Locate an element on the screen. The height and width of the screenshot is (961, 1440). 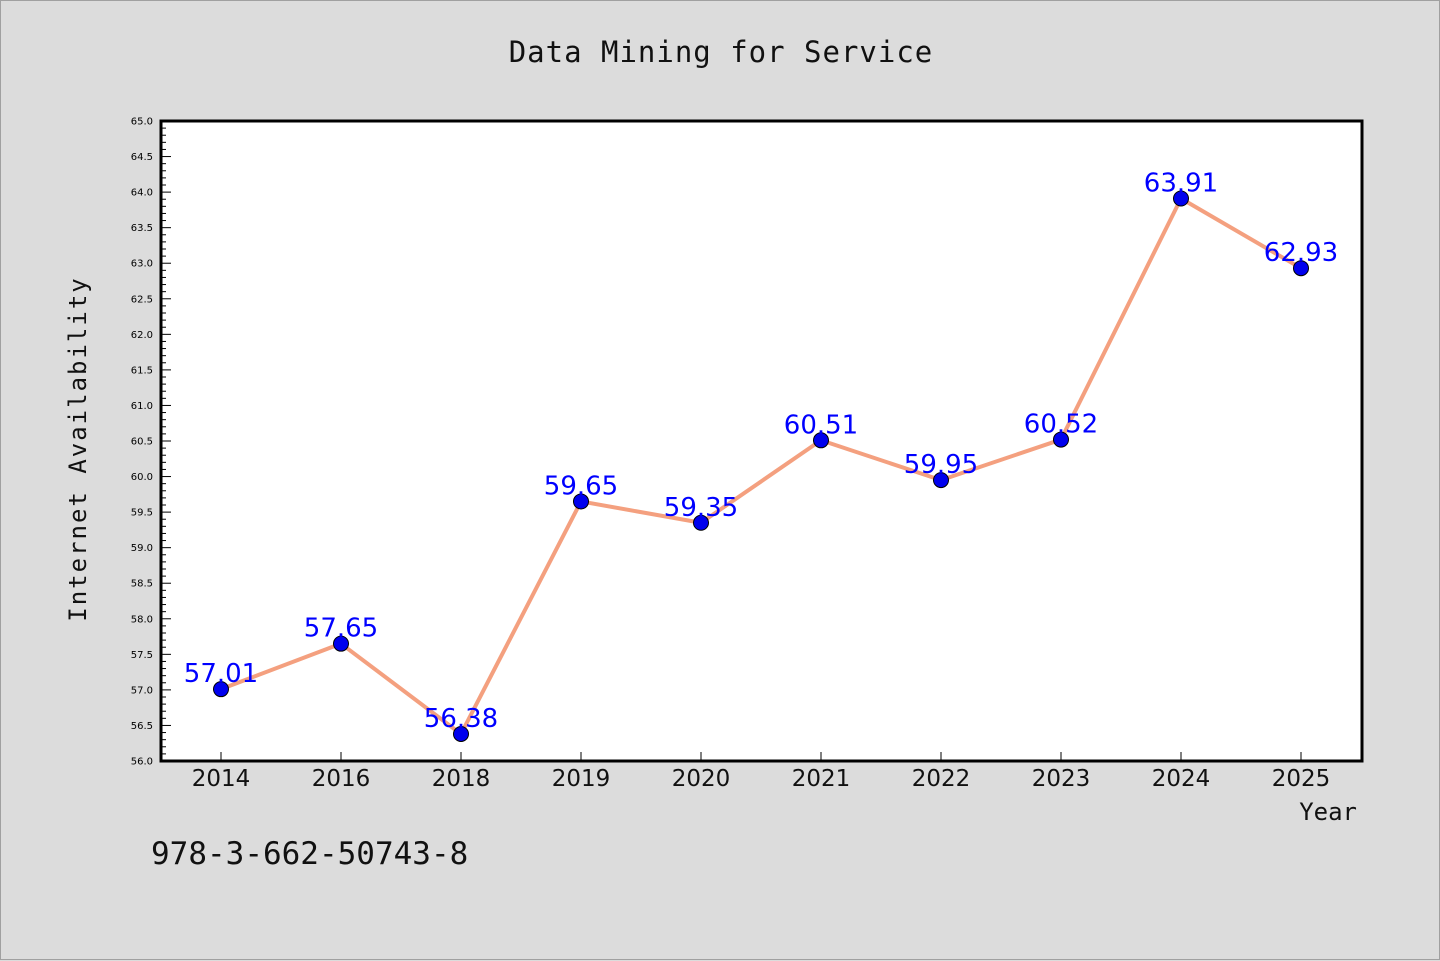
data-label: 63.91 is located at coordinates (1181, 184).